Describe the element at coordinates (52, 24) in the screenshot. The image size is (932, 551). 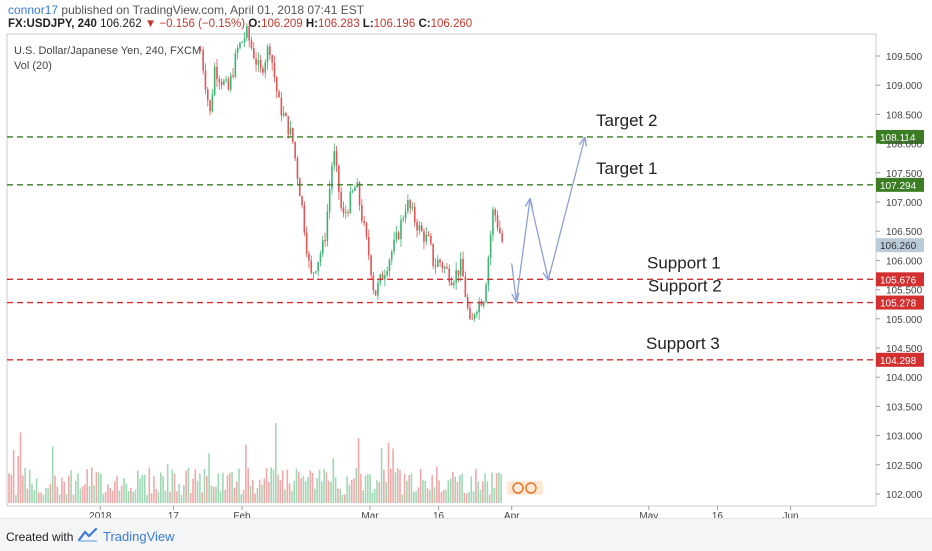
I see `symbol: FX:USDJPY, 240` at that location.